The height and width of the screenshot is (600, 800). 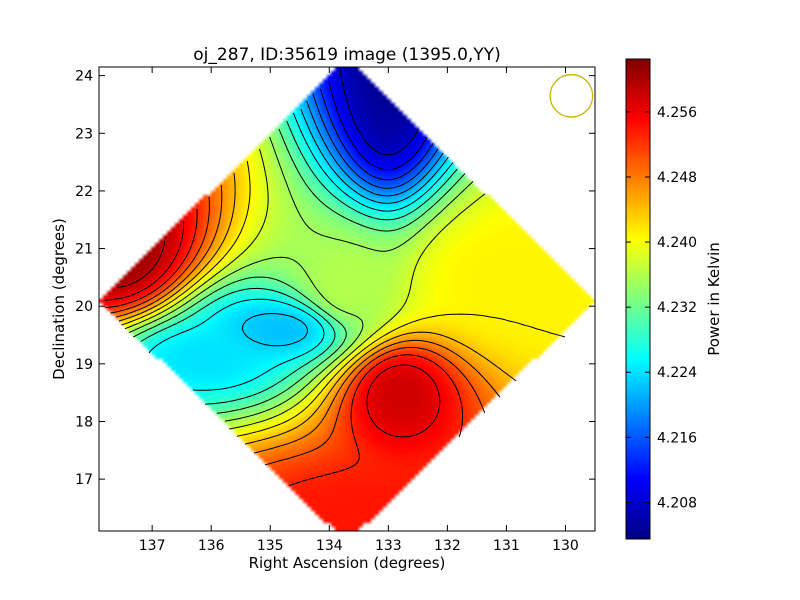 What do you see at coordinates (59, 299) in the screenshot?
I see `y-axis-label: Declination (degrees)` at bounding box center [59, 299].